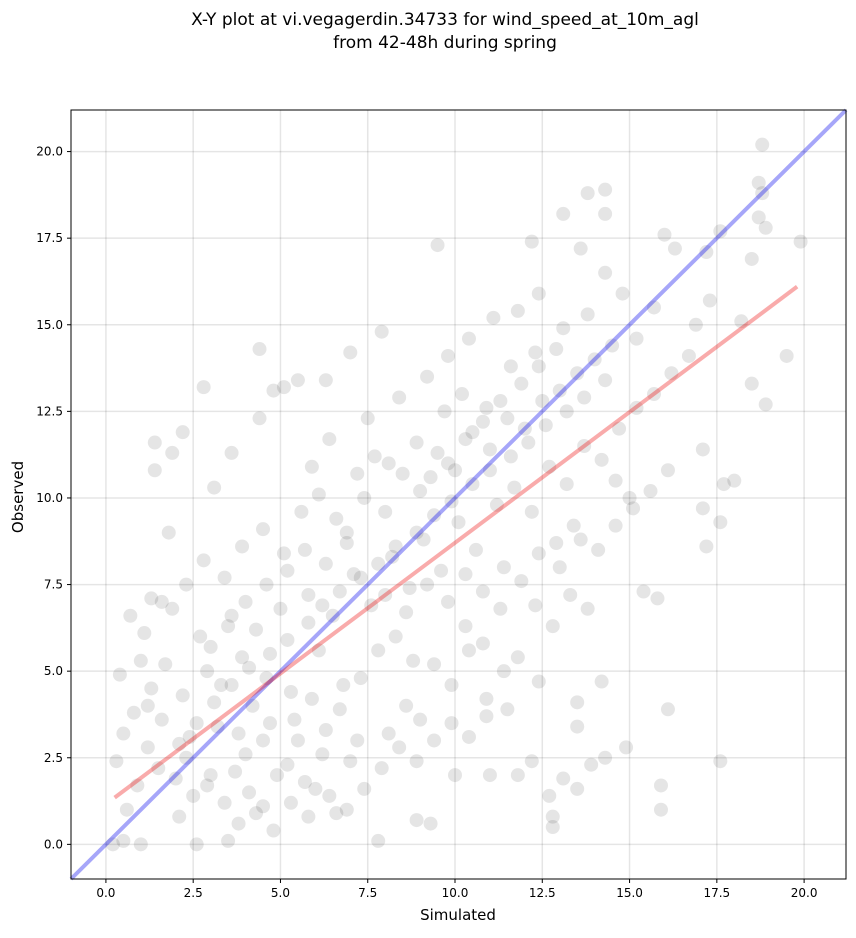 Image resolution: width=856 pixels, height=938 pixels. What do you see at coordinates (445, 43) in the screenshot?
I see `chart-title-line-2: from 42-48h during spring` at bounding box center [445, 43].